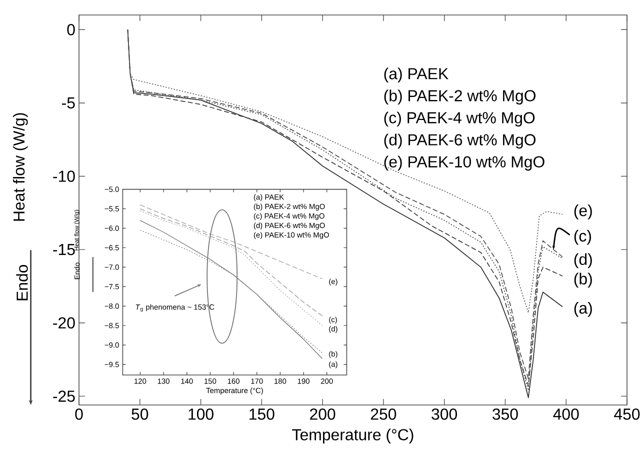 Image resolution: width=641 pixels, height=467 pixels. Describe the element at coordinates (416, 75) in the screenshot. I see `annotation: (a) PAEK` at that location.